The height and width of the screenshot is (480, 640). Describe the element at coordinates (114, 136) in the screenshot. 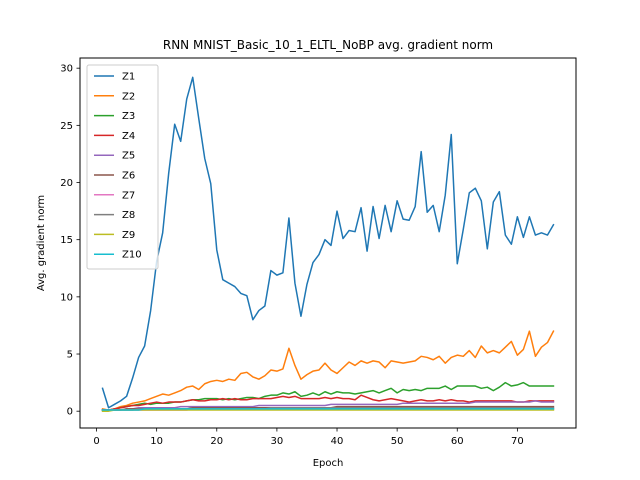

I see `legend-item-z4: Z4` at that location.